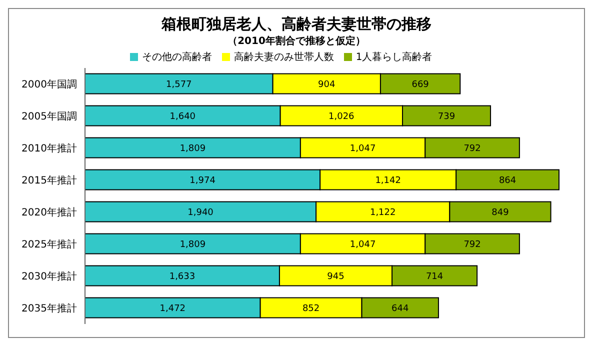 This screenshot has width=591, height=344. I want to click on chart-subtitle: （2010年割合で推移と仮定）, so click(296, 41).